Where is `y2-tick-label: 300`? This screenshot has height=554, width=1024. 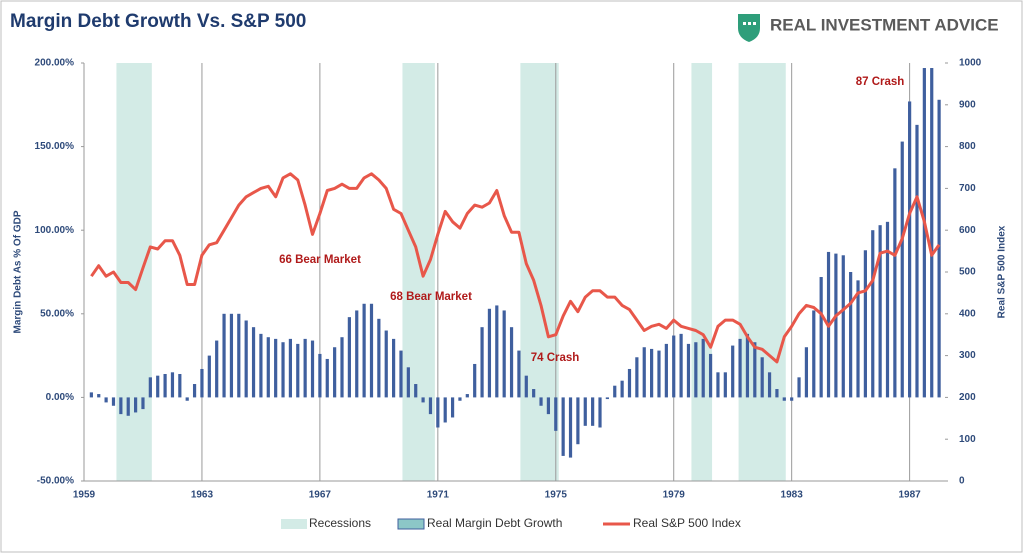 y2-tick-label: 300 is located at coordinates (967, 355).